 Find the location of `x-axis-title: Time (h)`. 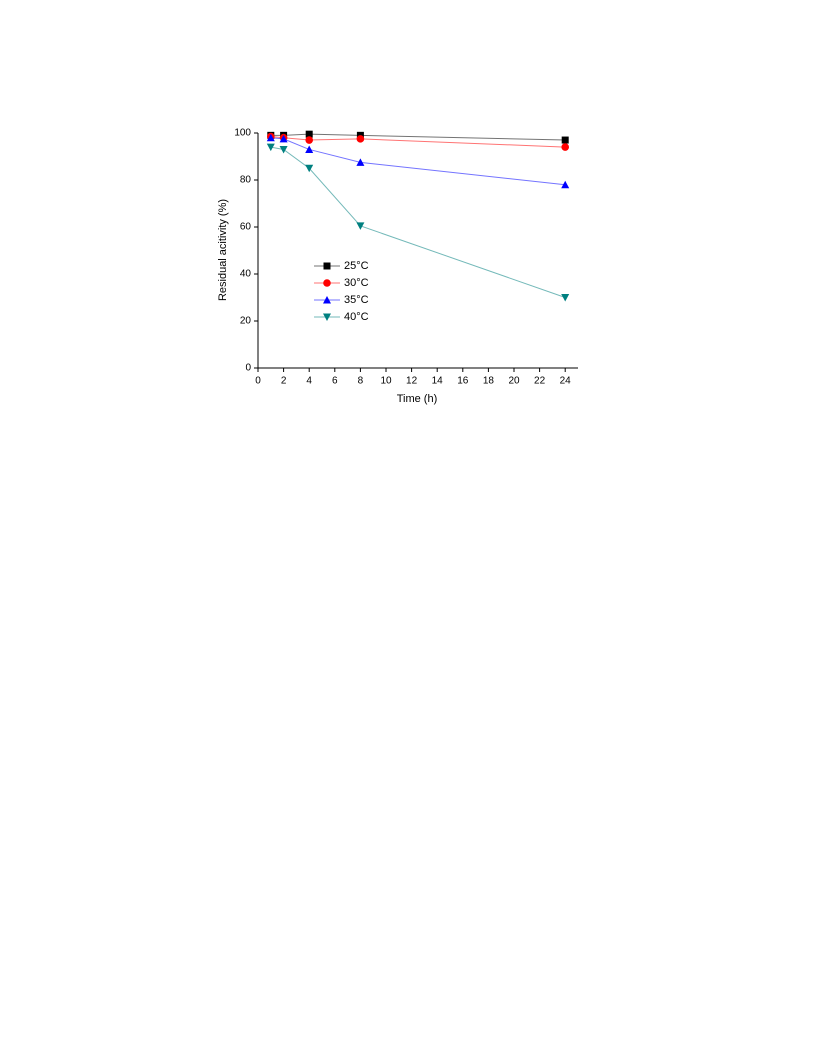

x-axis-title: Time (h) is located at coordinates (417, 399).